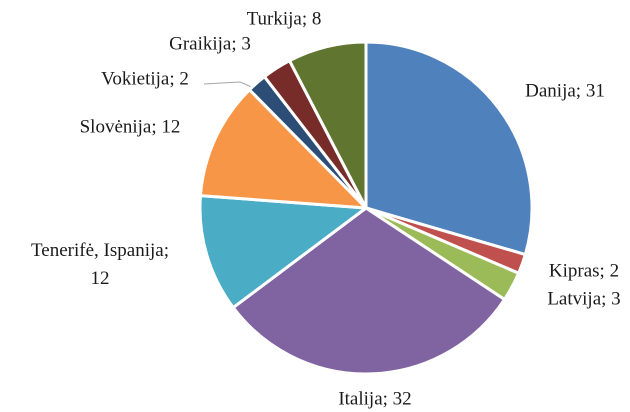 The width and height of the screenshot is (630, 412). I want to click on slice-label: Kipras; 2, so click(584, 270).